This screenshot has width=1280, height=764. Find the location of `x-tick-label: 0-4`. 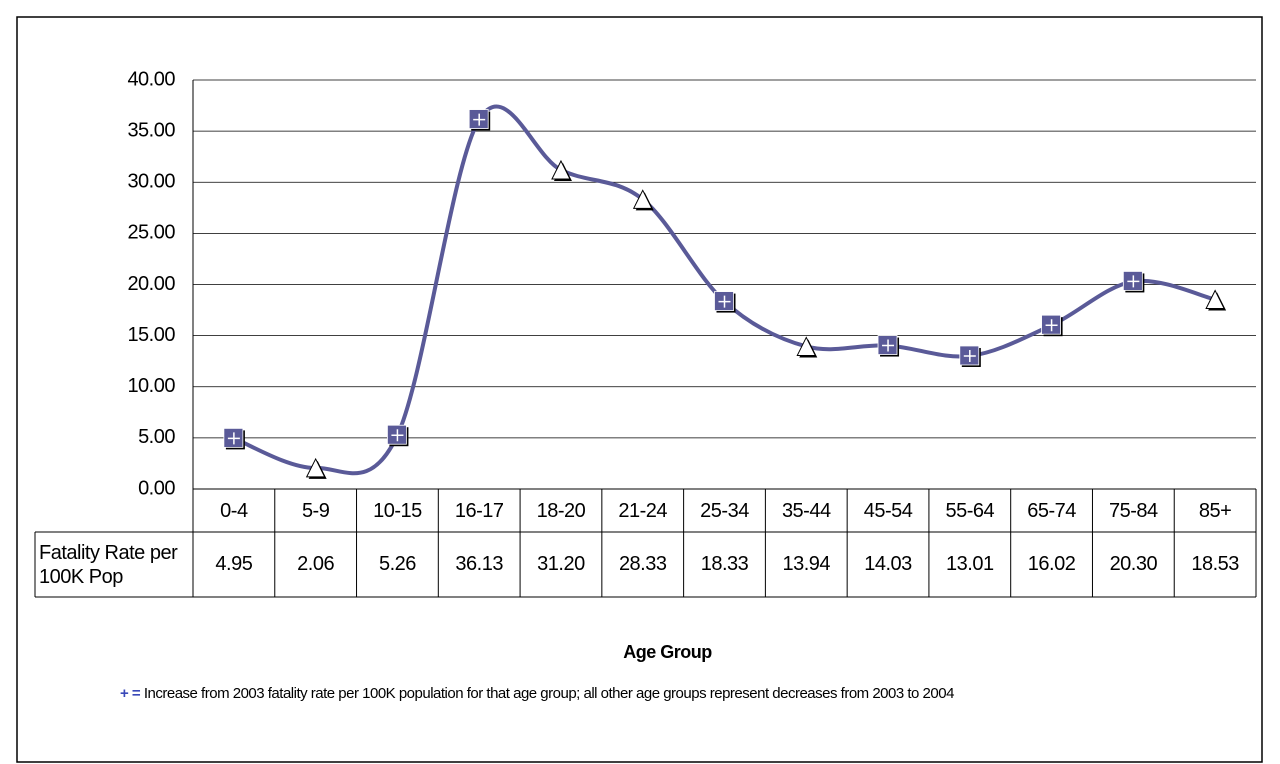

x-tick-label: 0-4 is located at coordinates (234, 511).